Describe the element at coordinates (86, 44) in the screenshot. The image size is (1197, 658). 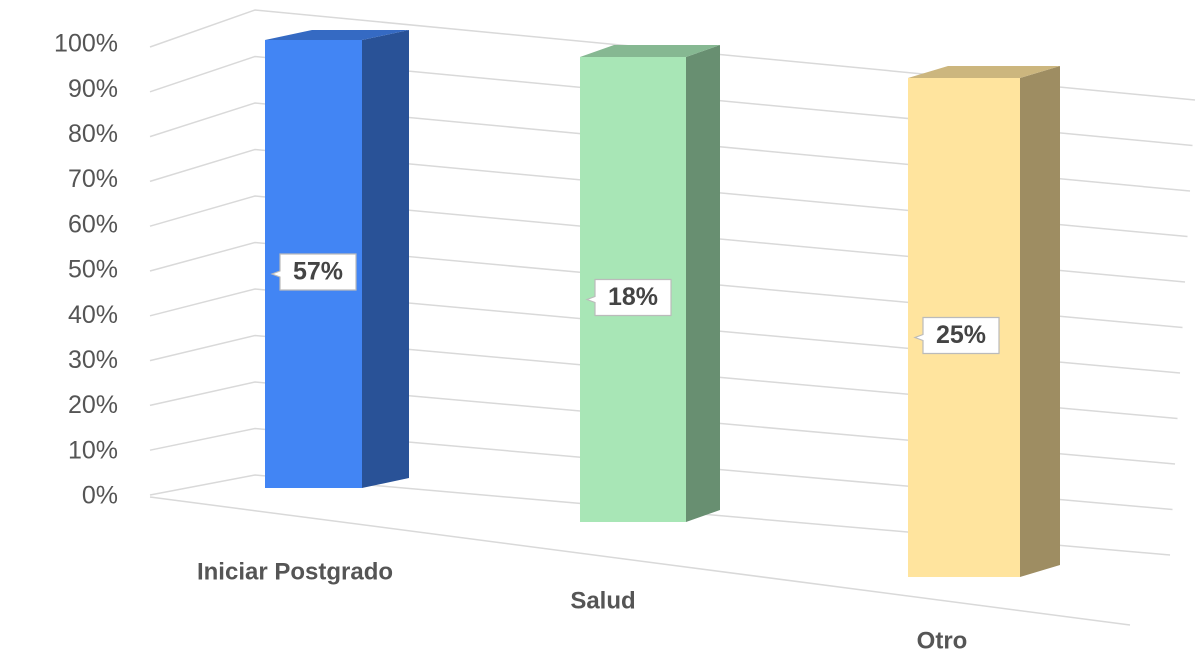
I see `y-tick-label: 100%` at that location.